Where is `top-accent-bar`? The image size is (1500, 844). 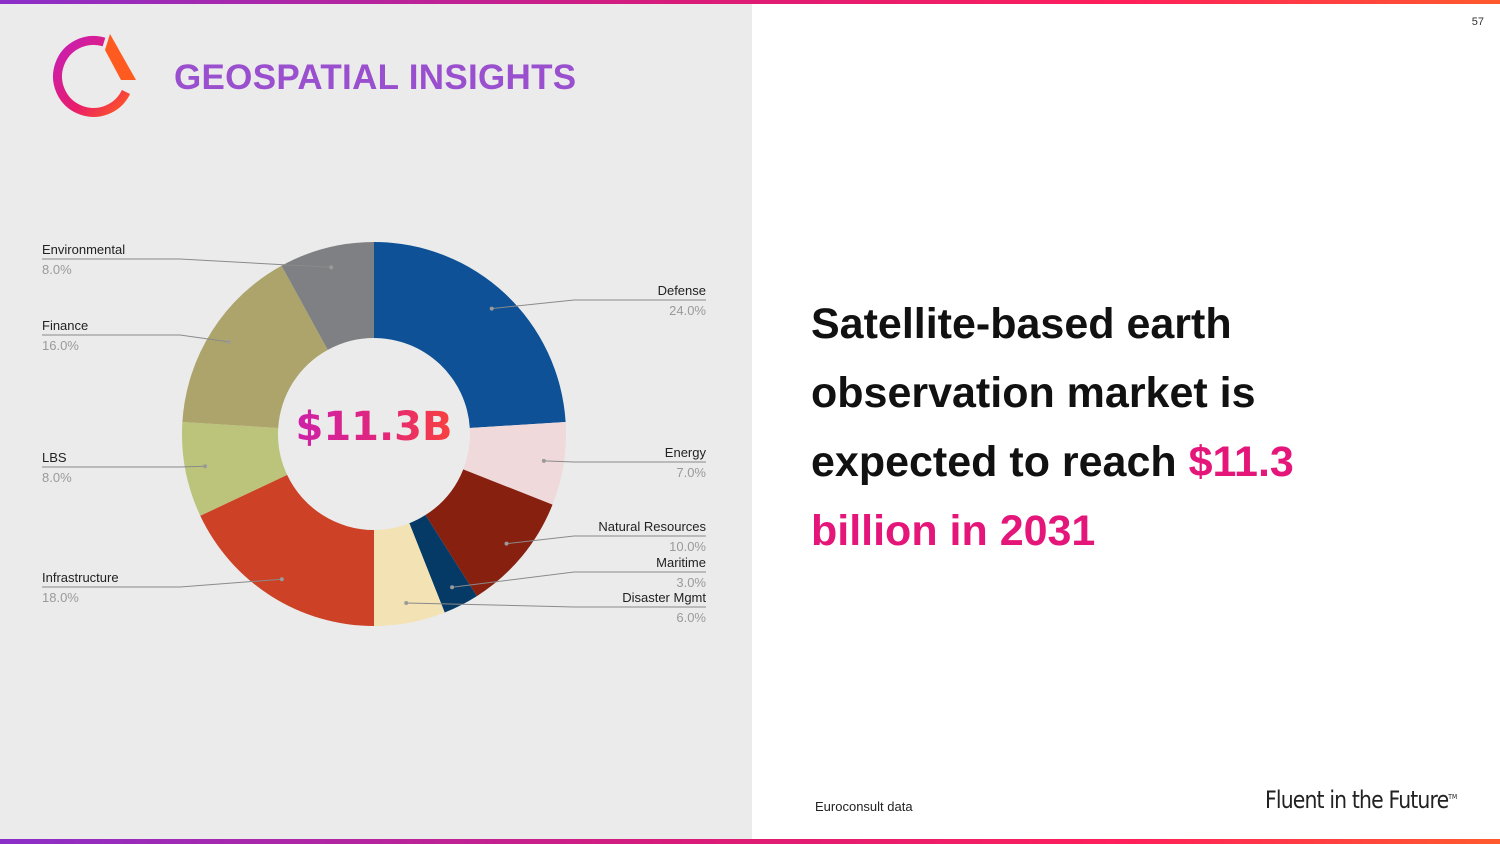 top-accent-bar is located at coordinates (750, 2).